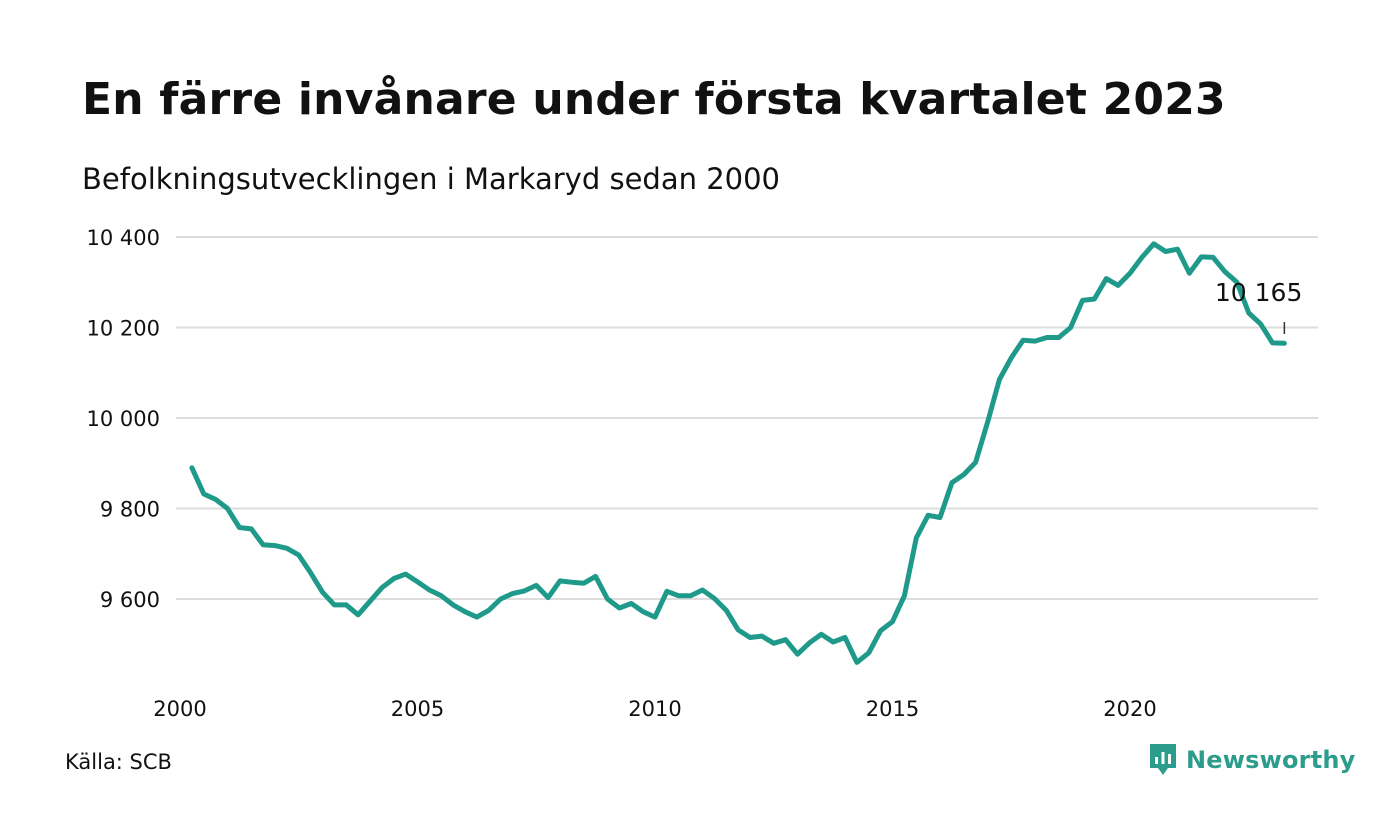 The height and width of the screenshot is (840, 1400). Describe the element at coordinates (892, 709) in the screenshot. I see `x-tick-label: 2015` at that location.